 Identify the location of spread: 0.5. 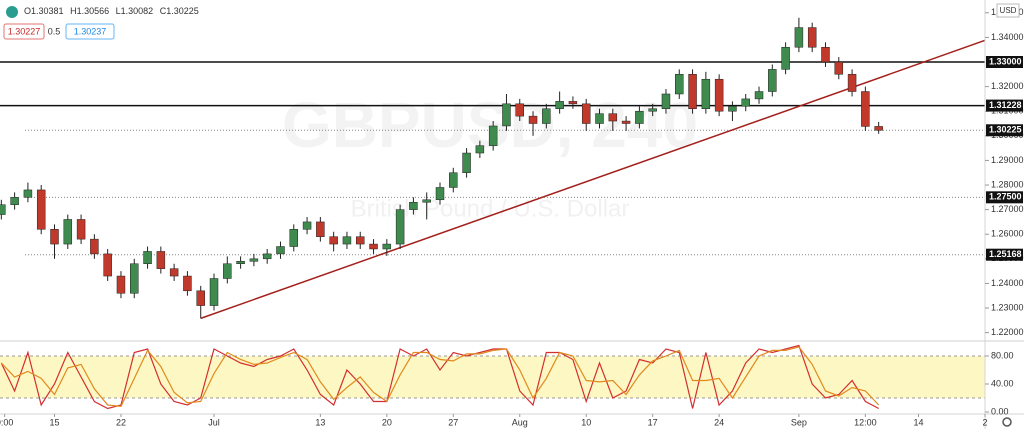
(54, 31).